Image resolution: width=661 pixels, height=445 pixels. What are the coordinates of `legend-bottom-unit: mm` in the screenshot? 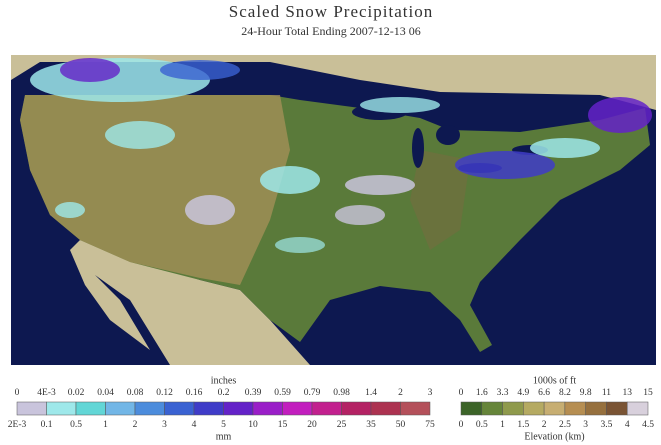 It's located at (224, 436).